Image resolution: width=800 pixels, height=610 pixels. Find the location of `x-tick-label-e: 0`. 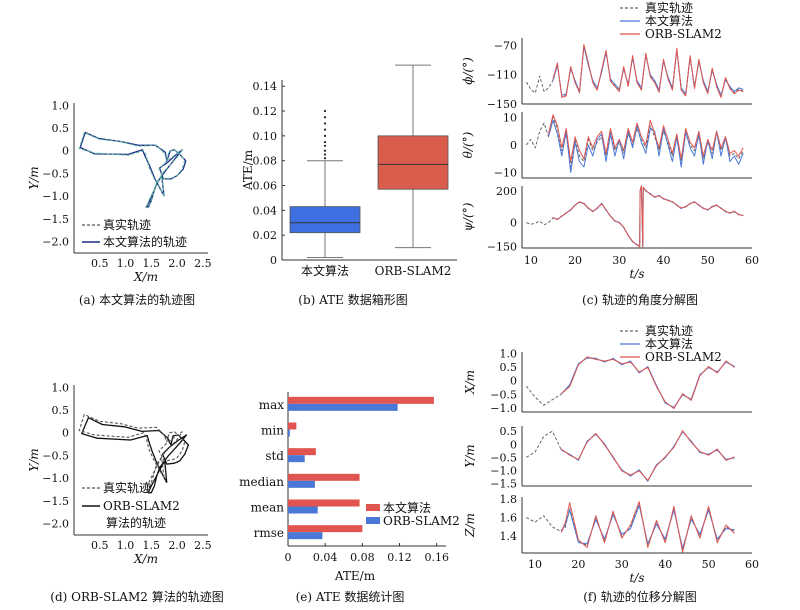

x-tick-label-e: 0 is located at coordinates (288, 557).